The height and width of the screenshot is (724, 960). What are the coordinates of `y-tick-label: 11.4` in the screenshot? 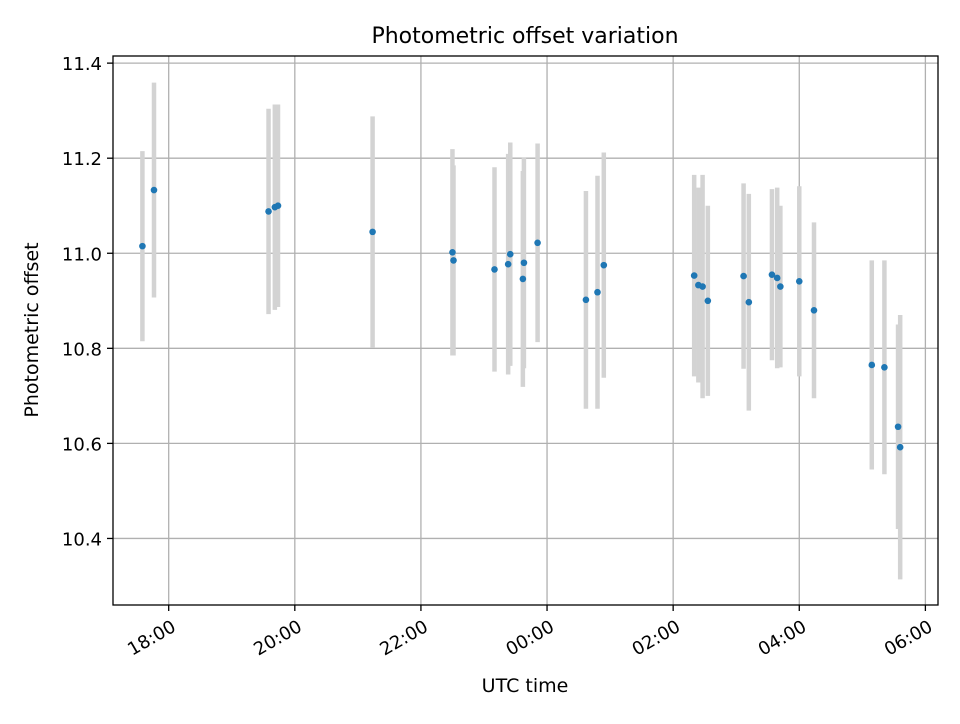 It's located at (82, 64).